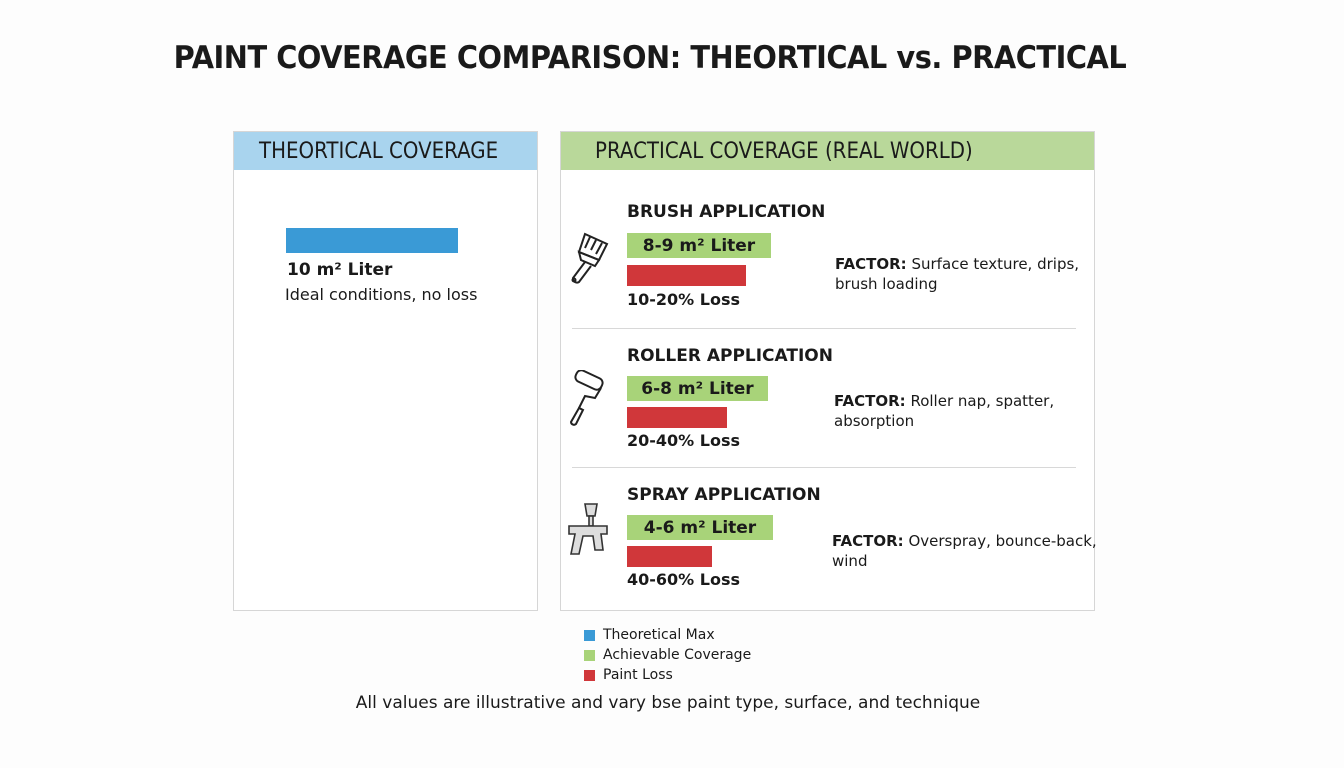 This screenshot has width=1344, height=768. I want to click on factor-text: wind, so click(850, 561).